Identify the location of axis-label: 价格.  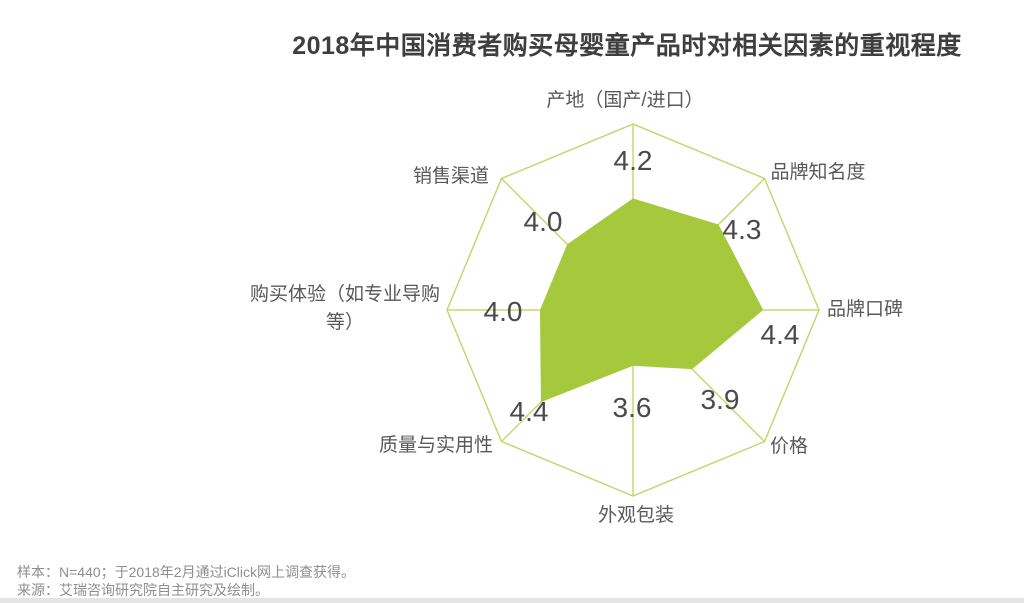
(789, 446).